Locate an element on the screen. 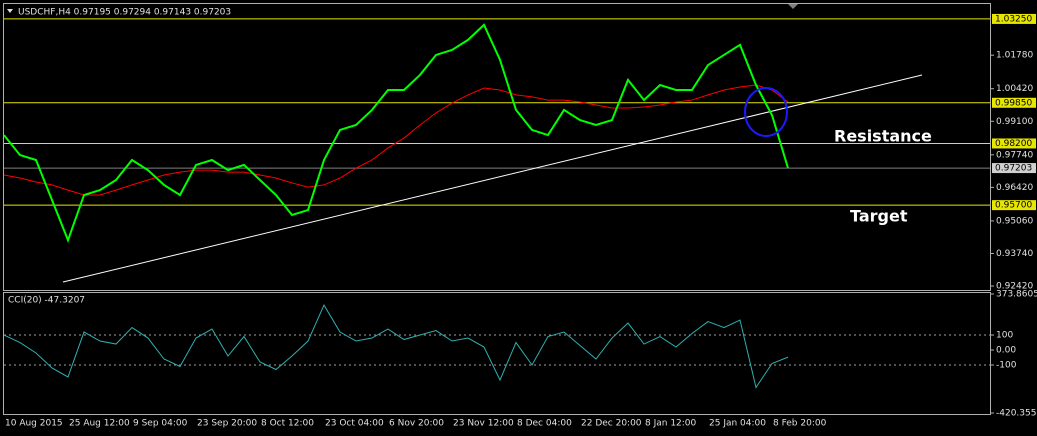  level-label: 0.99850 is located at coordinates (1013, 103).